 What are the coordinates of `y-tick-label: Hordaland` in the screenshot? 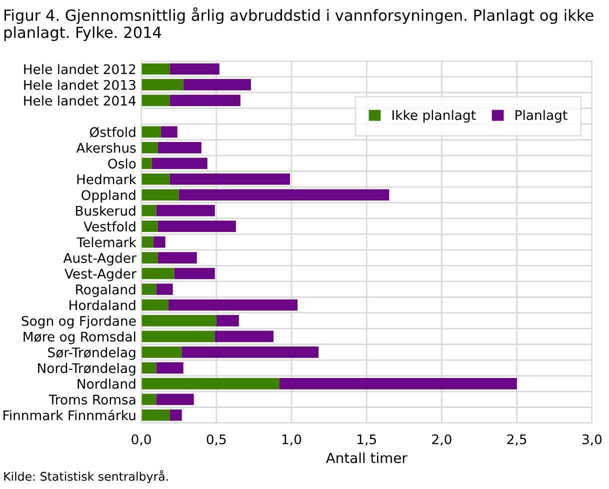 It's located at (103, 305).